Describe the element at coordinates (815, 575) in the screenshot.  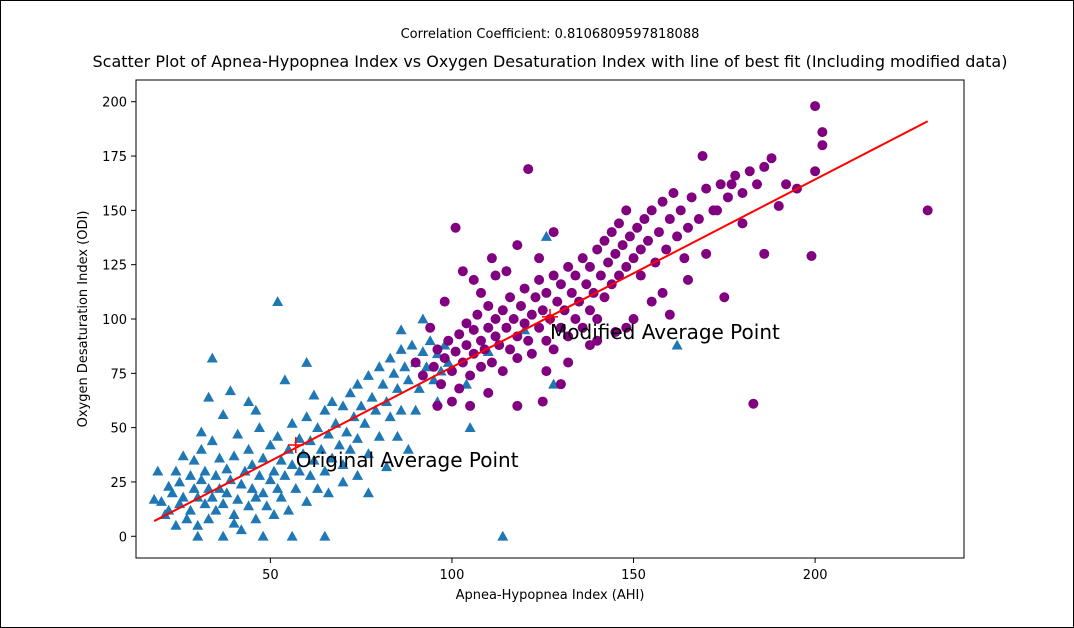
I see `x-tick-label: 200` at that location.